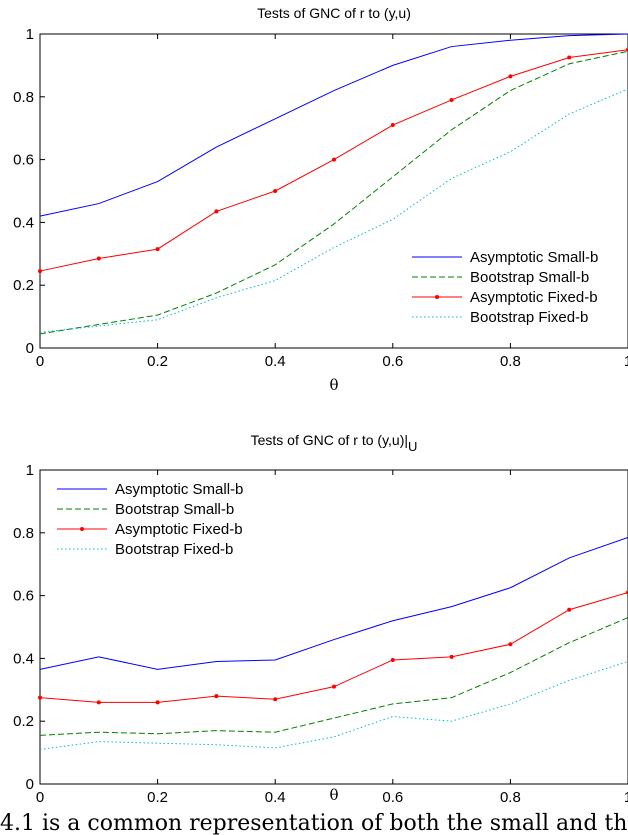 Image resolution: width=628 pixels, height=835 pixels. I want to click on chart-title-text: Tests of GNC of r to (y,u)|, so click(329, 440).